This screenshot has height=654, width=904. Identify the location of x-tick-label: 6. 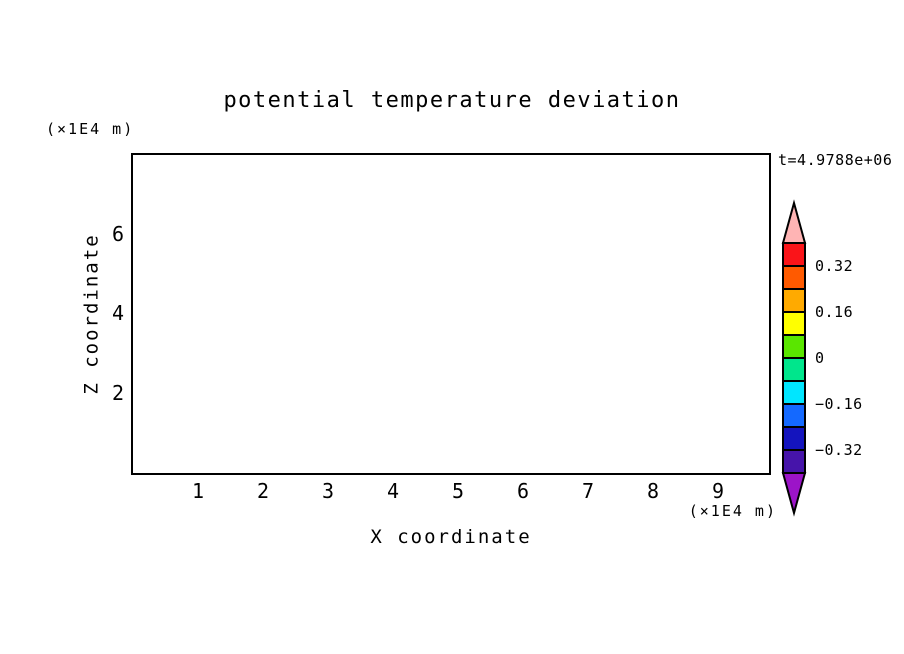
(523, 491).